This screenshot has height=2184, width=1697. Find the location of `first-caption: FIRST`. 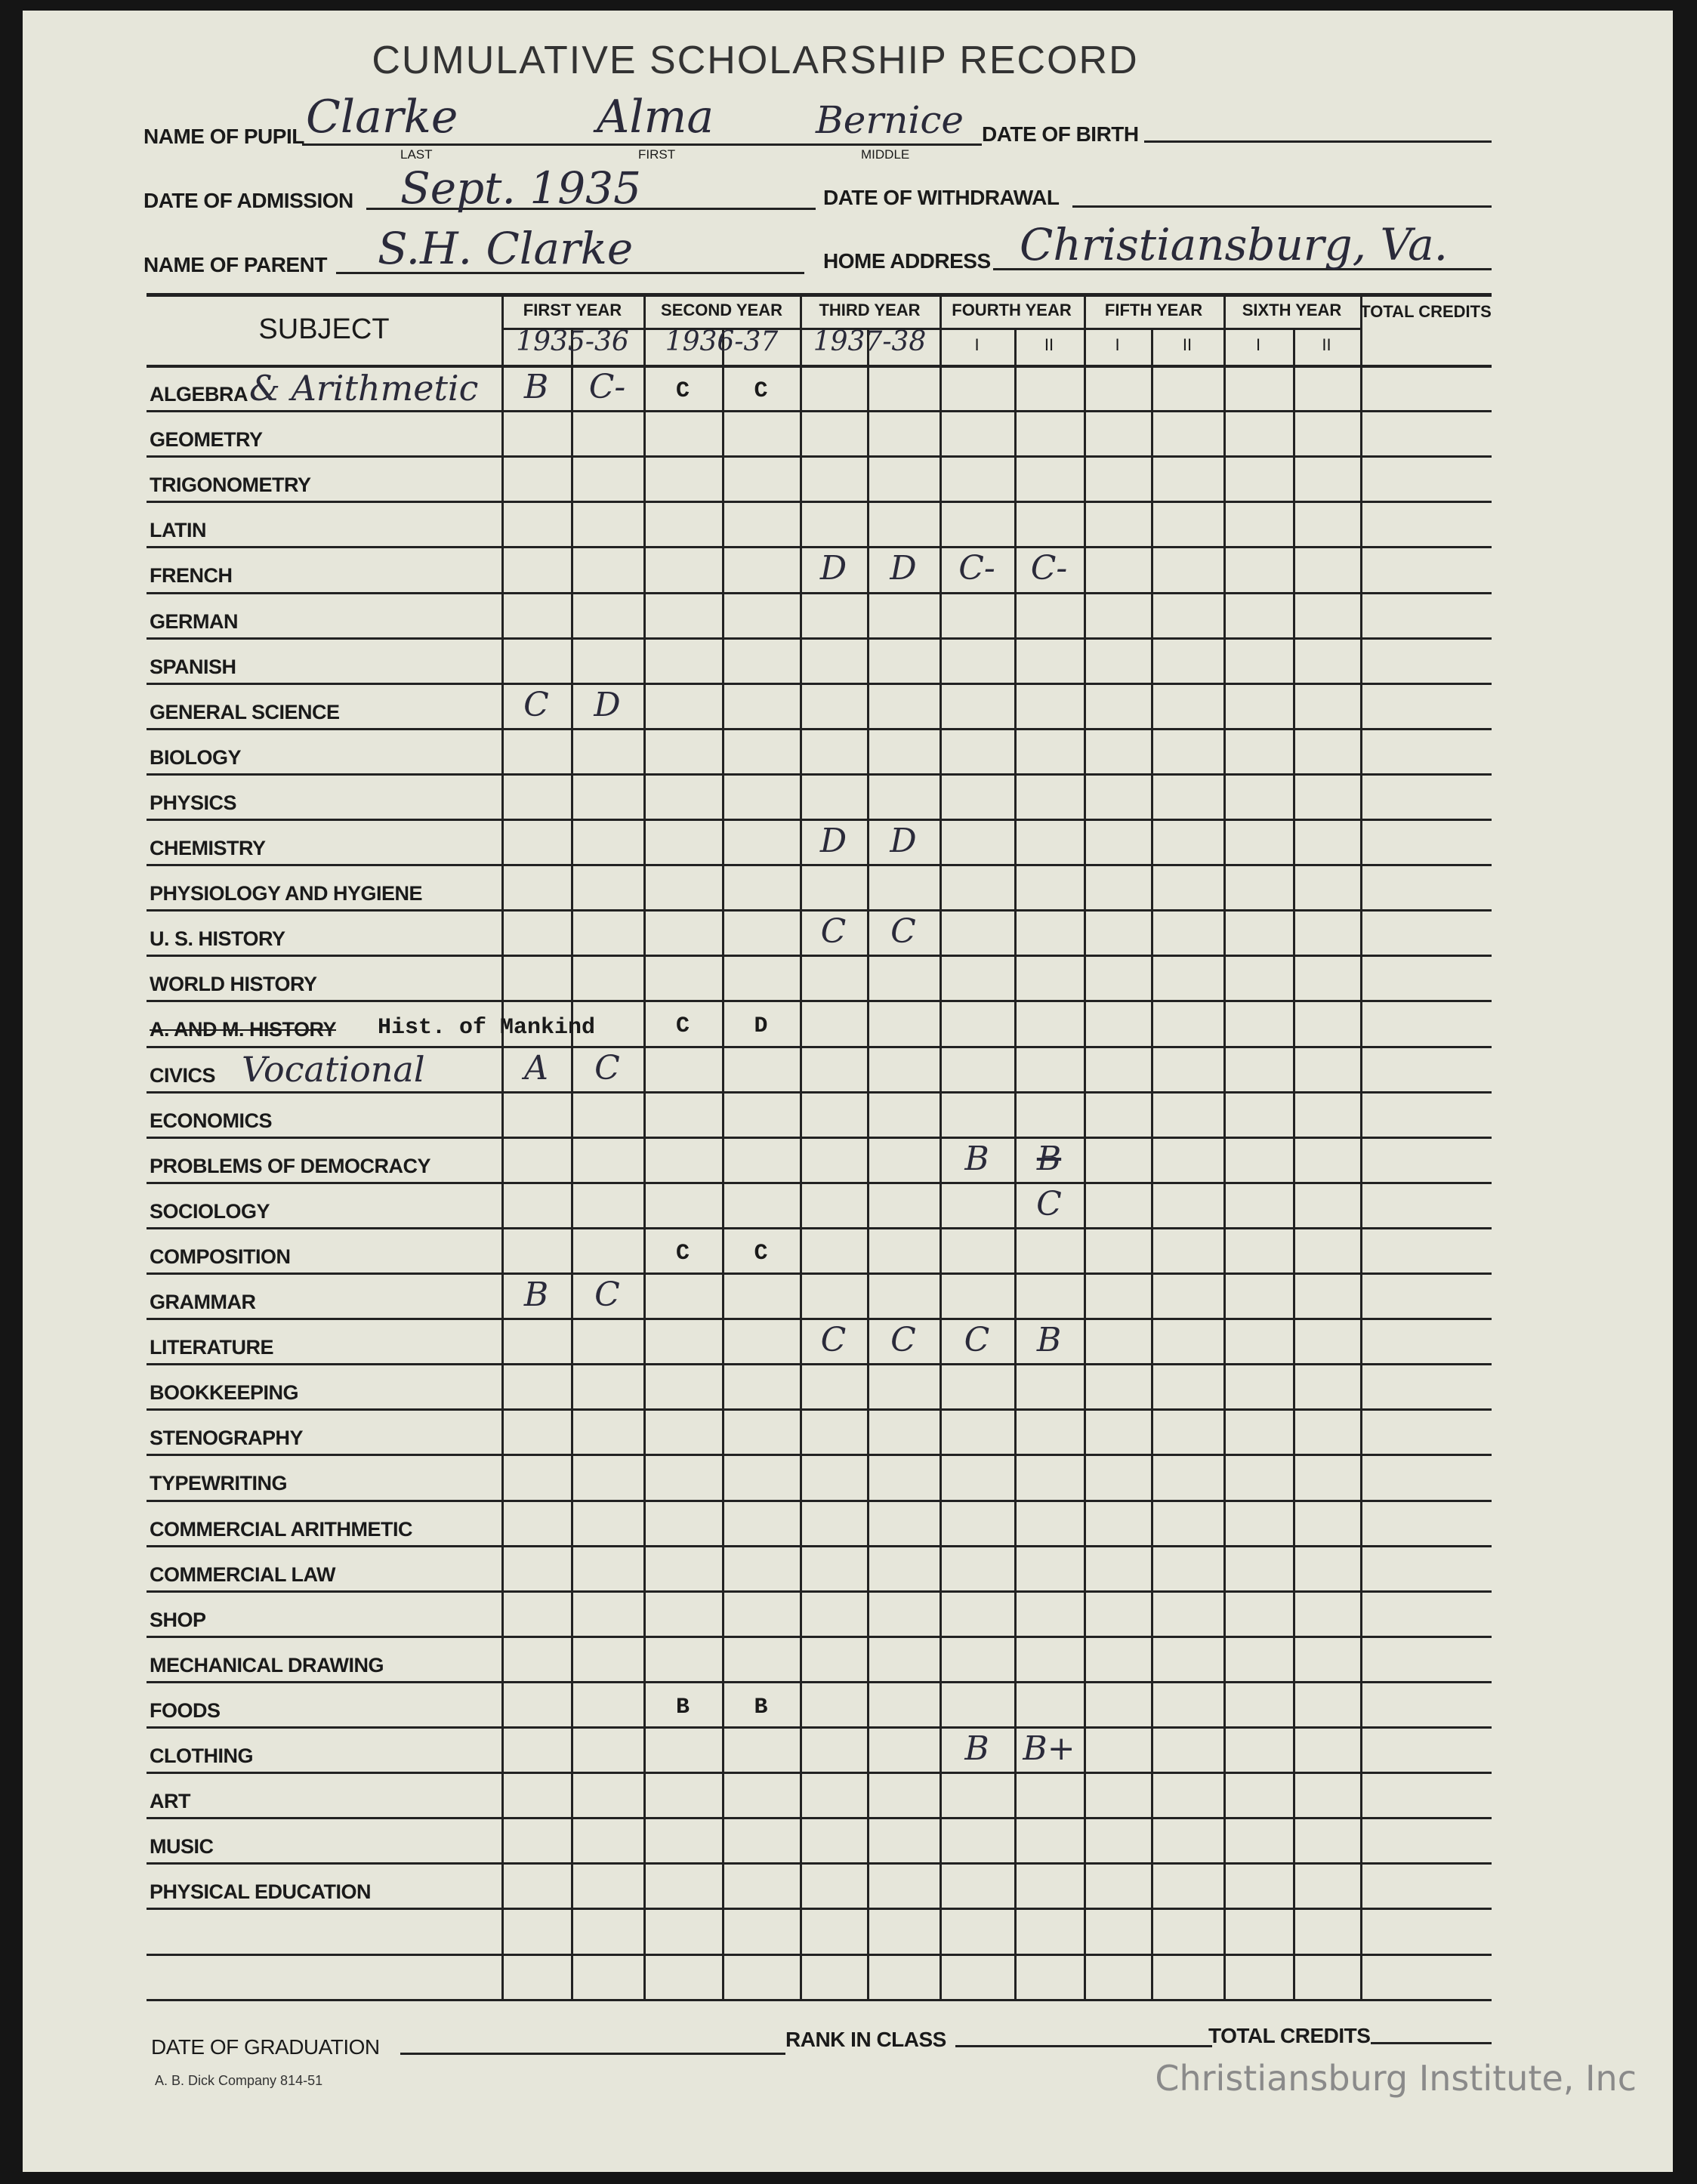

first-caption: FIRST is located at coordinates (657, 154).